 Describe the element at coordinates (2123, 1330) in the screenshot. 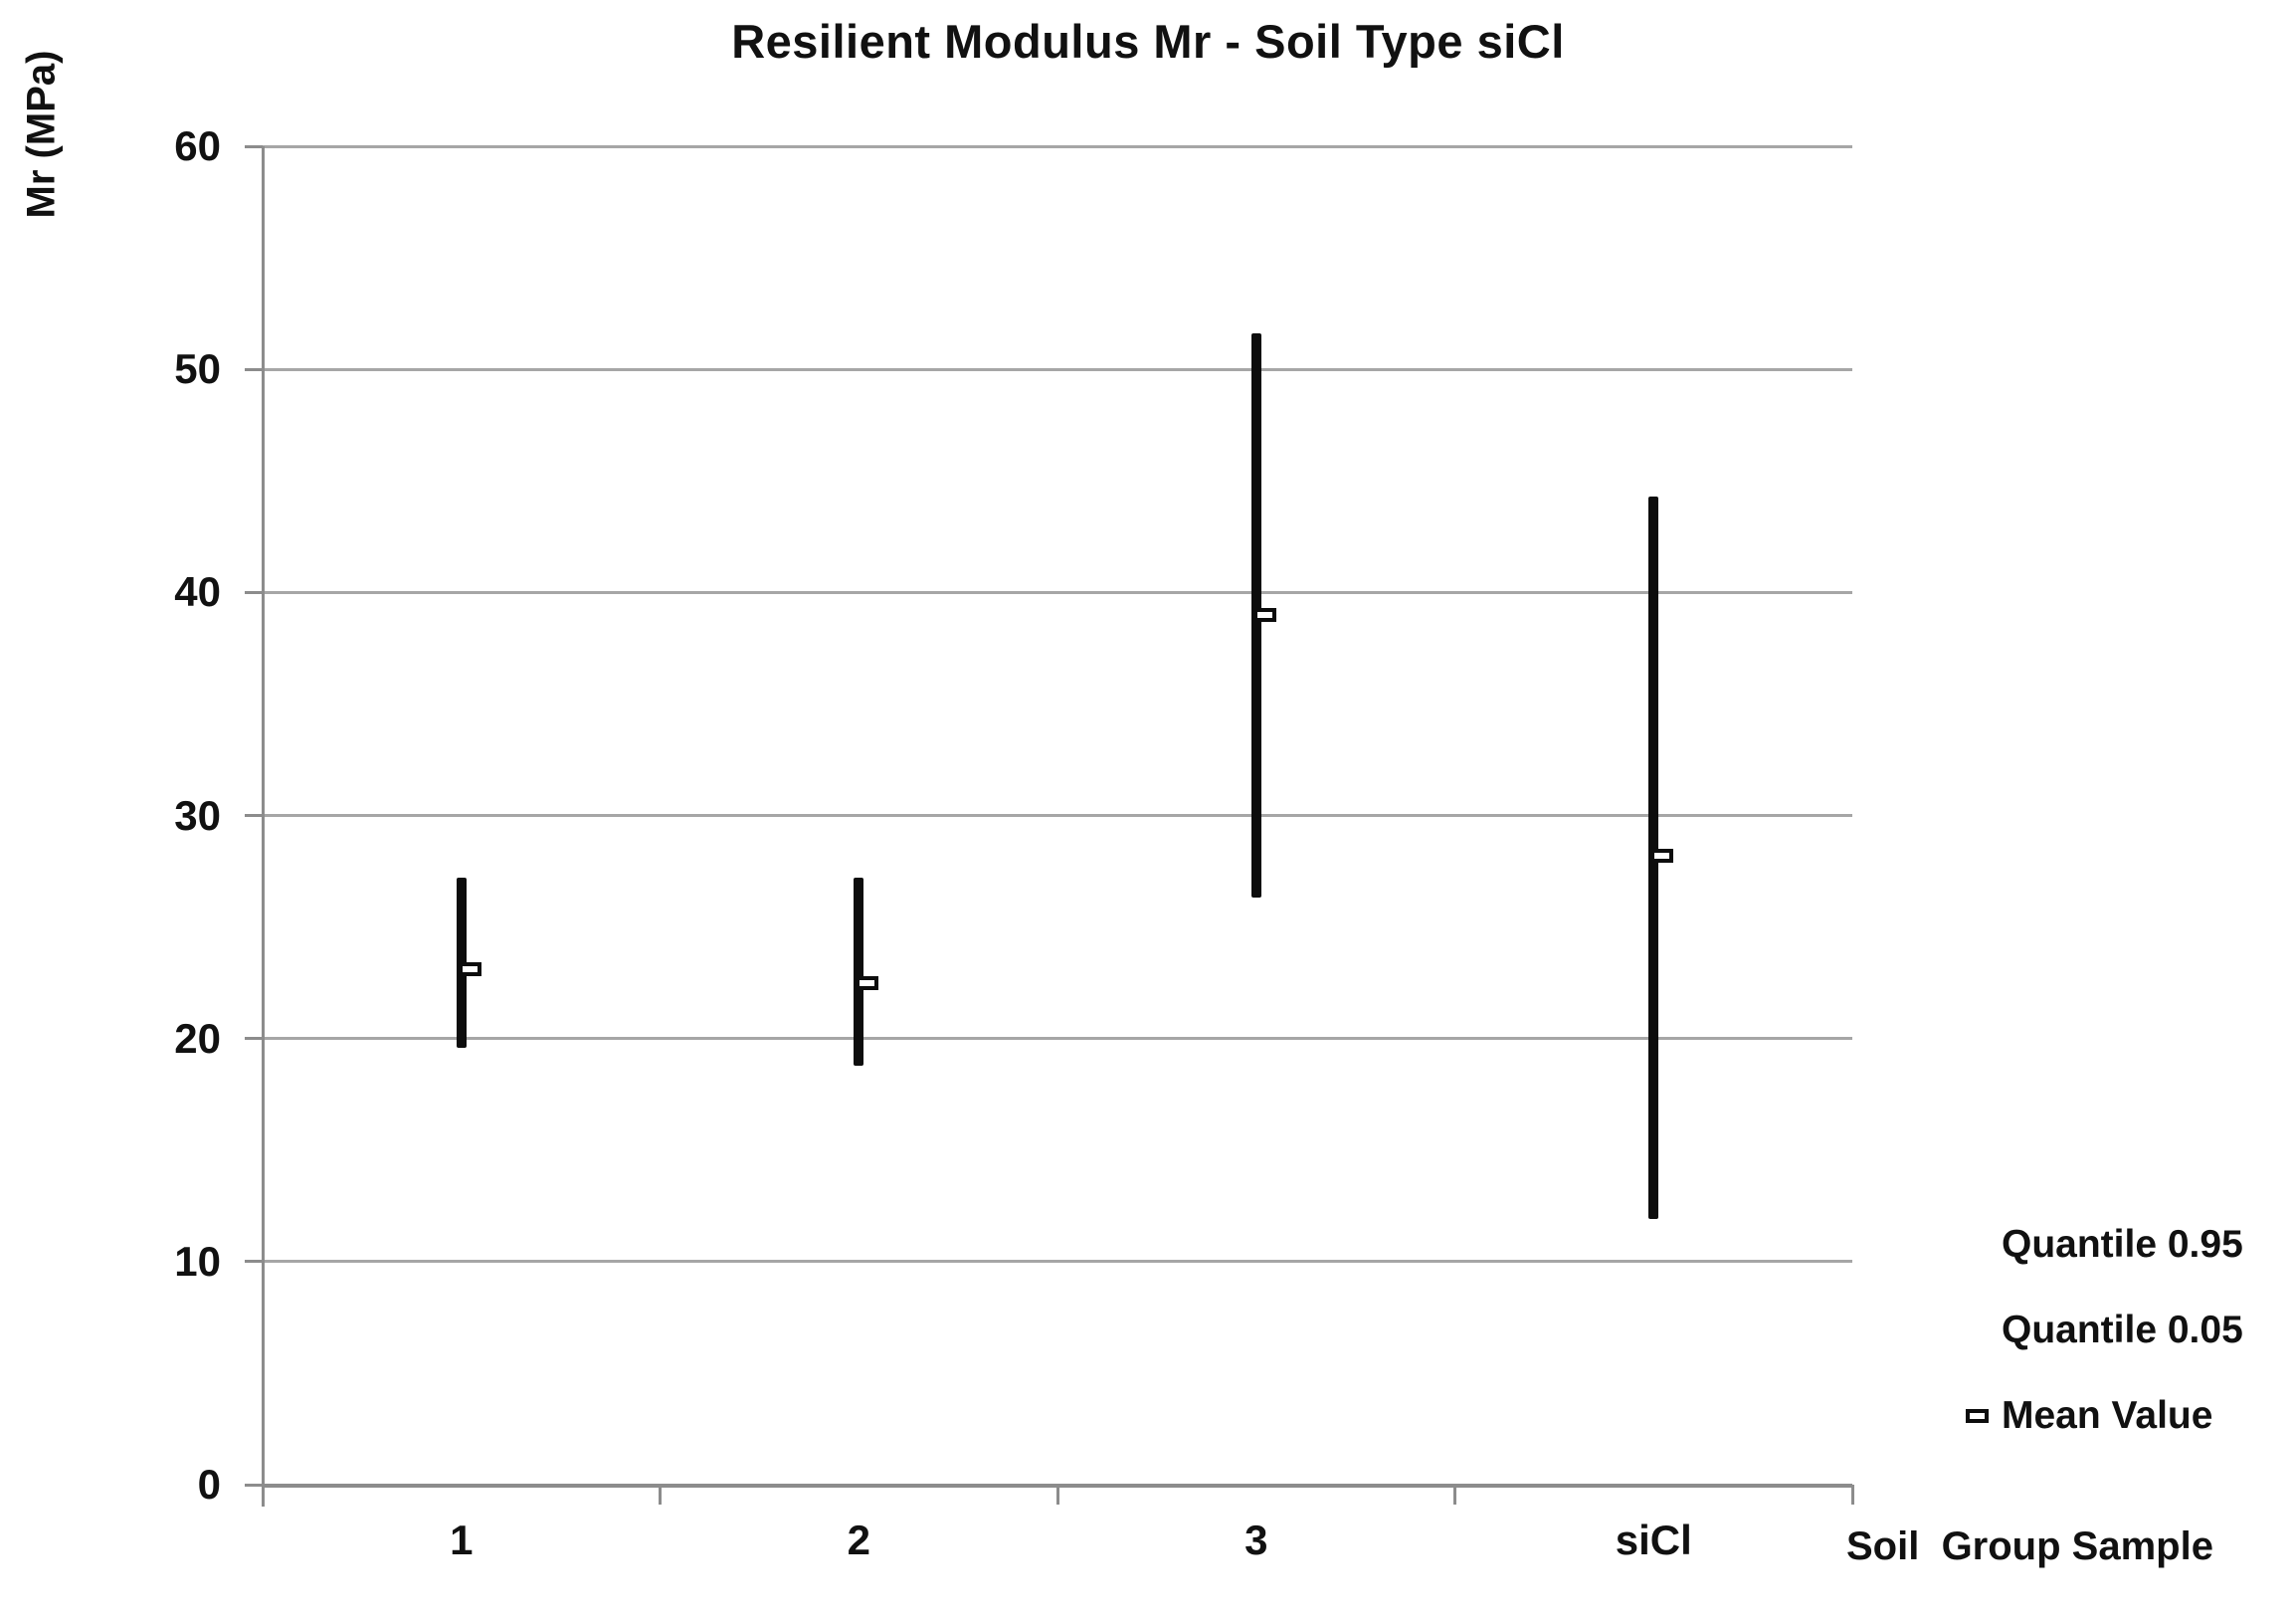

I see `legend-label: Quantile 0.05` at that location.